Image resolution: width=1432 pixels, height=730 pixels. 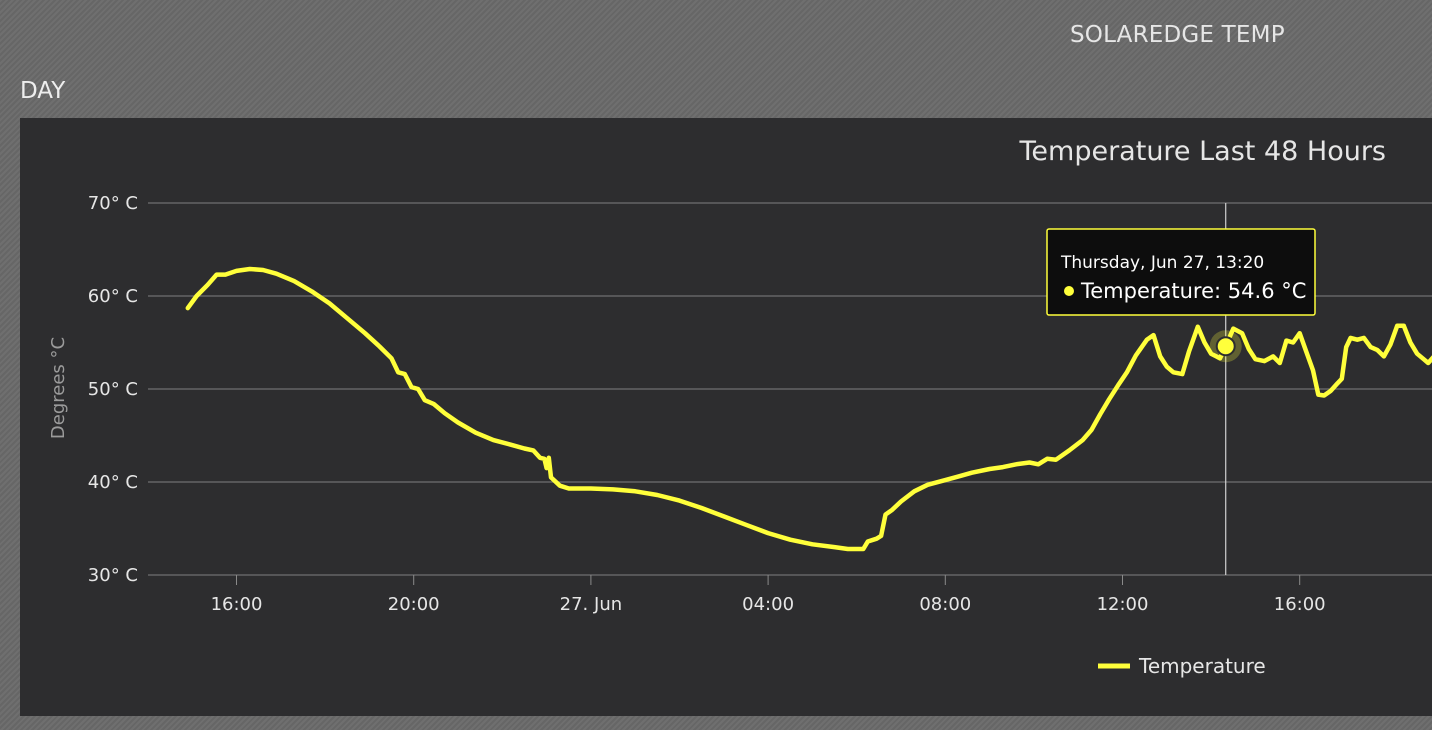 I want to click on hover-marker, so click(x=1225, y=346).